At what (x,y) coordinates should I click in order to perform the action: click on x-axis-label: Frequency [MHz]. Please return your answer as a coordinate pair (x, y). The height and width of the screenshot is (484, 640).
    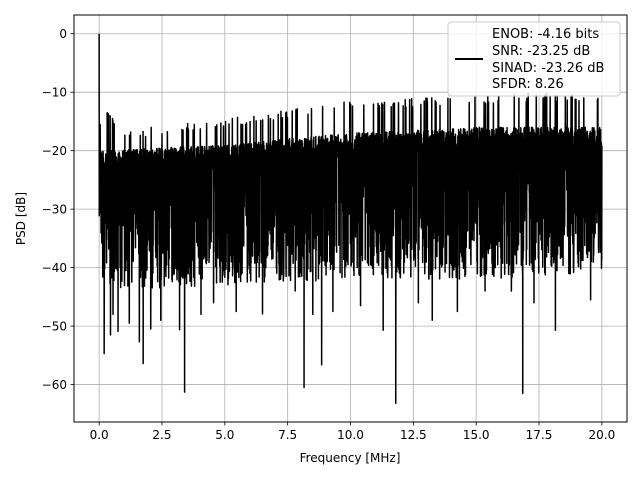
    Looking at the image, I should click on (350, 458).